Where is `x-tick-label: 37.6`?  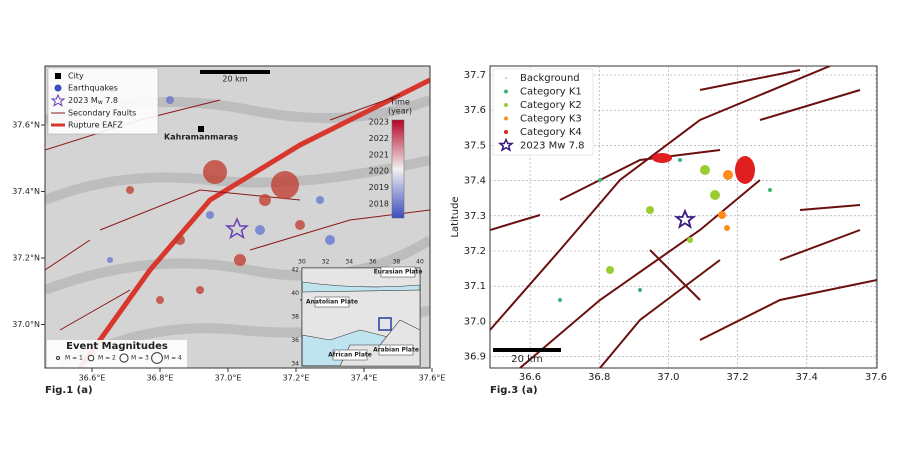 x-tick-label: 37.6 is located at coordinates (876, 377).